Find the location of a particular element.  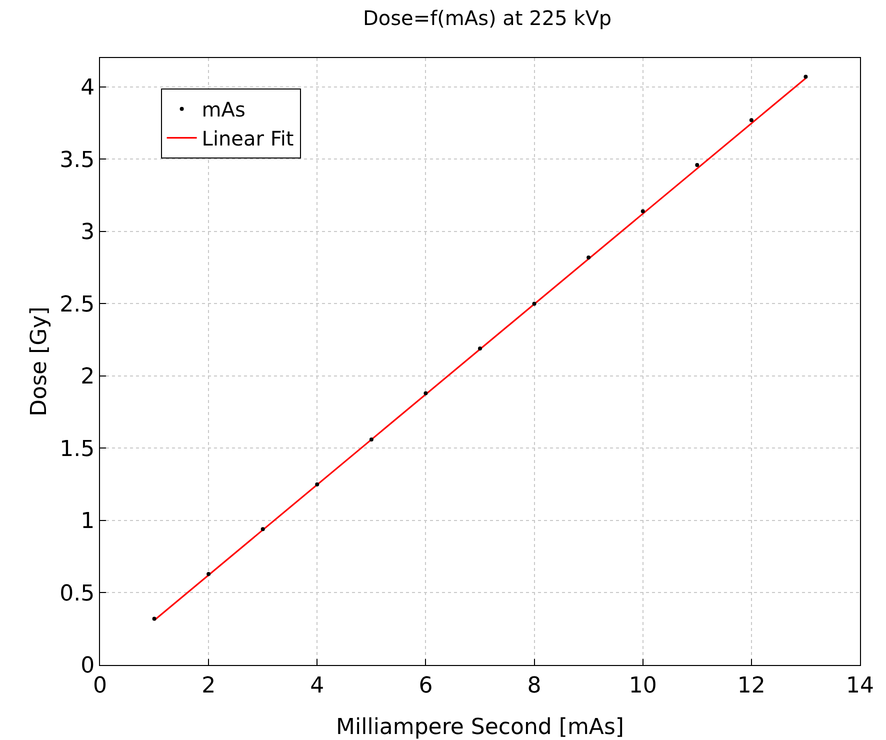

x-axis-title: Milliampere Second [mAs] is located at coordinates (480, 727).